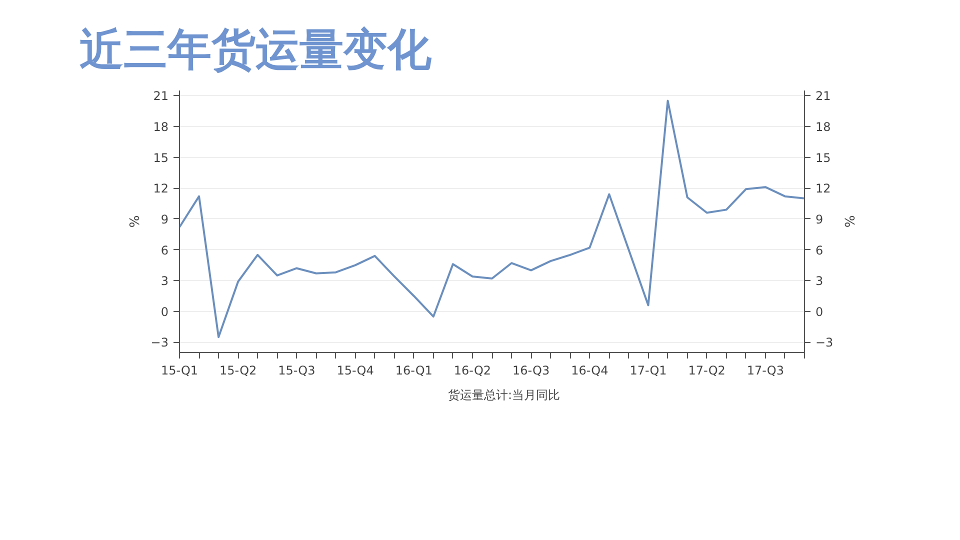 The image size is (960, 540). What do you see at coordinates (164, 250) in the screenshot?
I see `y-tick-label: 6` at bounding box center [164, 250].